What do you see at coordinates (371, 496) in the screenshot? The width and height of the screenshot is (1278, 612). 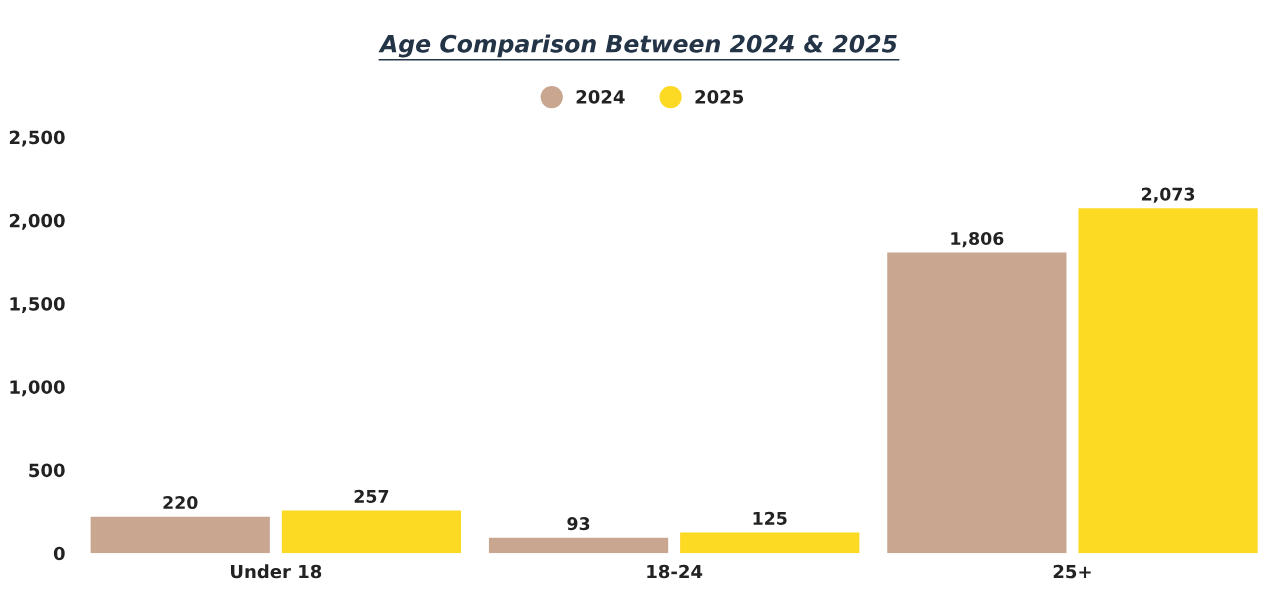 I see `data-label: 257` at bounding box center [371, 496].